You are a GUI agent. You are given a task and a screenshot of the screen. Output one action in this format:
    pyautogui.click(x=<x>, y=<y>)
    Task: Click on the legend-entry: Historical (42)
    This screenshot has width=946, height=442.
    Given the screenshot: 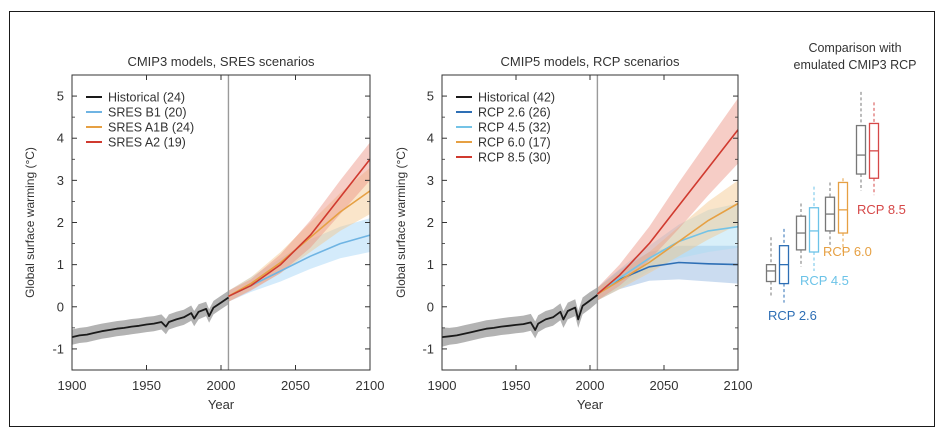 What is the action you would take?
    pyautogui.click(x=516, y=98)
    